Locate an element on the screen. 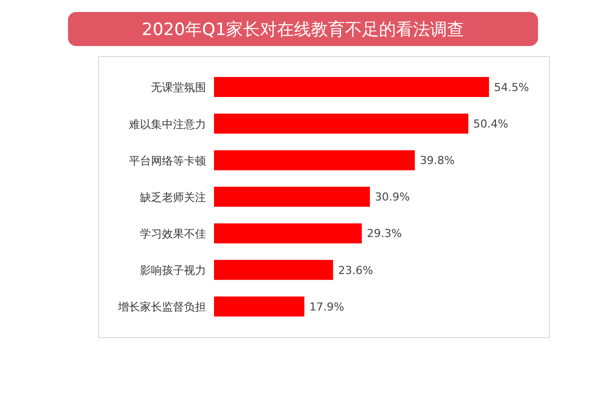 The image size is (605, 398). y-tick-label: 平台网络等卡顿 is located at coordinates (167, 161).